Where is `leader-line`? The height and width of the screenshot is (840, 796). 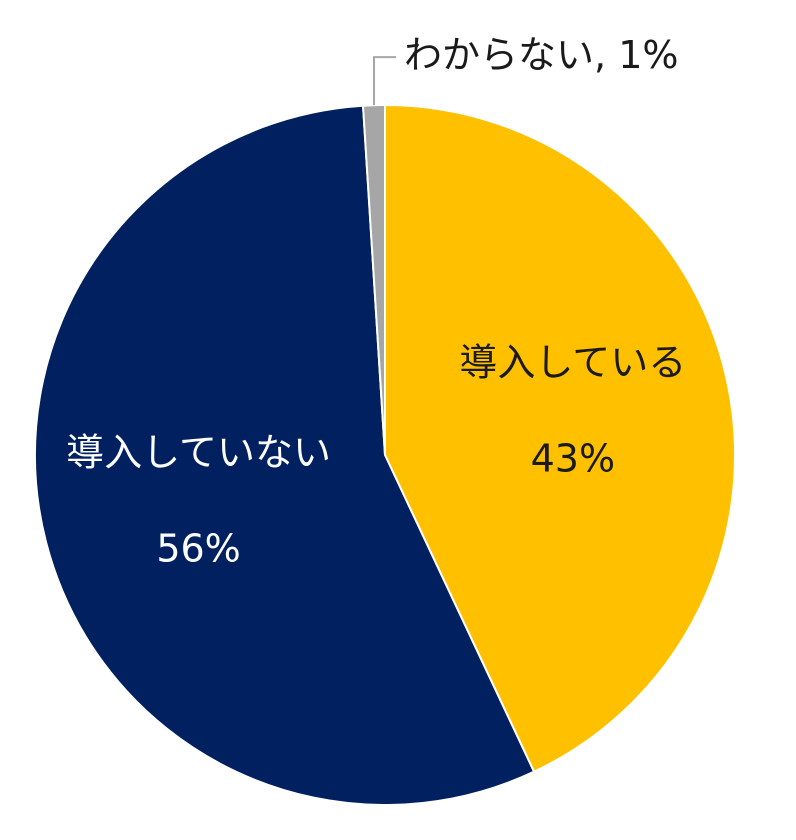
leader-line is located at coordinates (385, 81).